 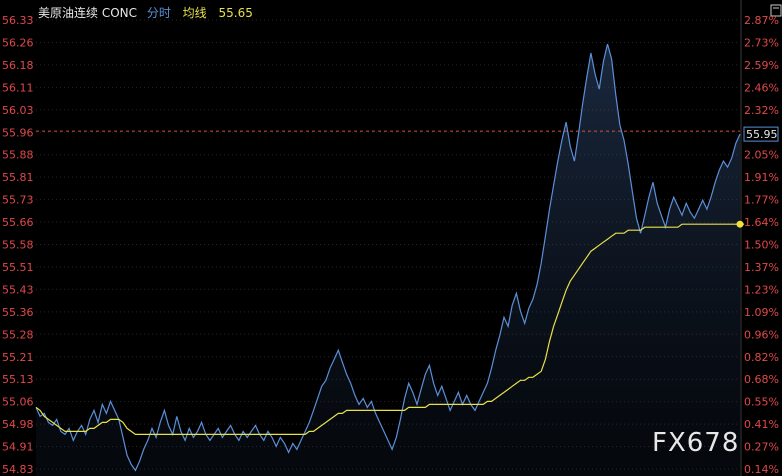 I want to click on y-left-tick-label: 55.58, so click(x=18, y=245).